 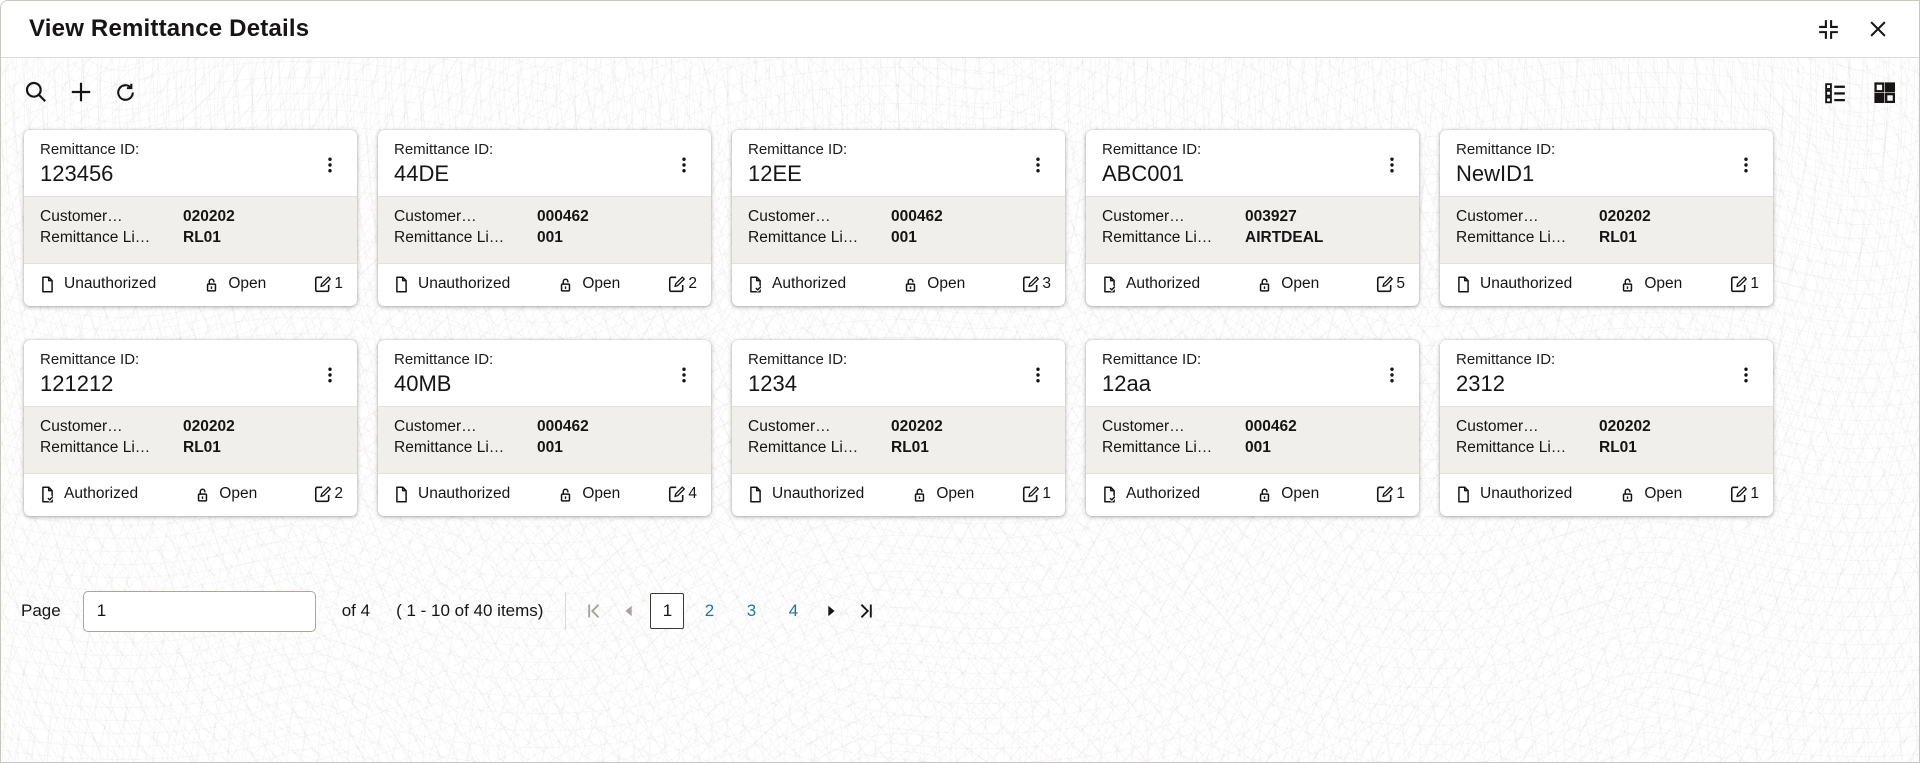 I want to click on page-button-4: 4, so click(x=793, y=611).